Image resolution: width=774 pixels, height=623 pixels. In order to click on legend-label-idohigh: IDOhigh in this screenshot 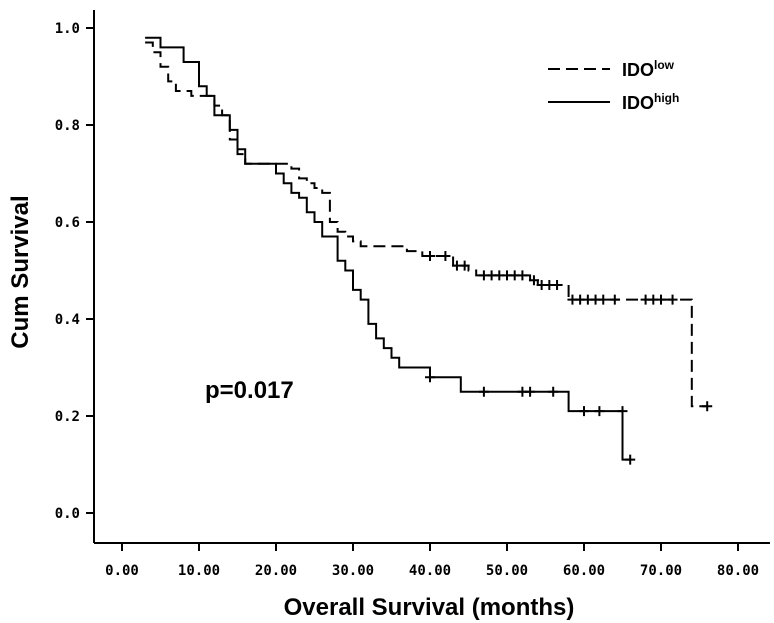, I will do `click(650, 102)`.